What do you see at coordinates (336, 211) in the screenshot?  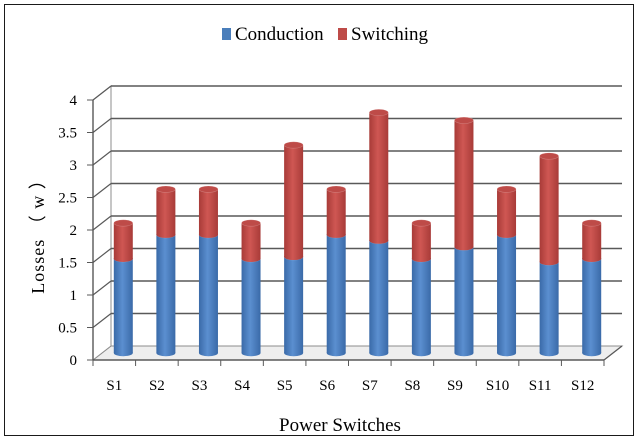 I see `bar-switching-s6` at bounding box center [336, 211].